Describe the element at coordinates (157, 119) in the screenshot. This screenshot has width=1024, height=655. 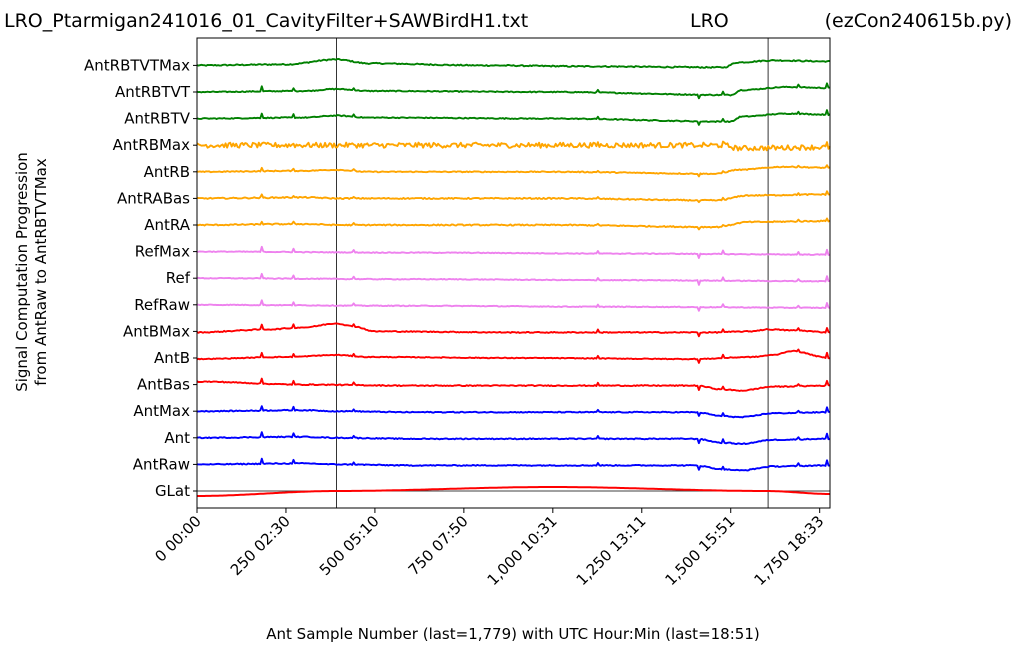
I see `y-tick-label-antrbtv: AntRBTV` at that location.